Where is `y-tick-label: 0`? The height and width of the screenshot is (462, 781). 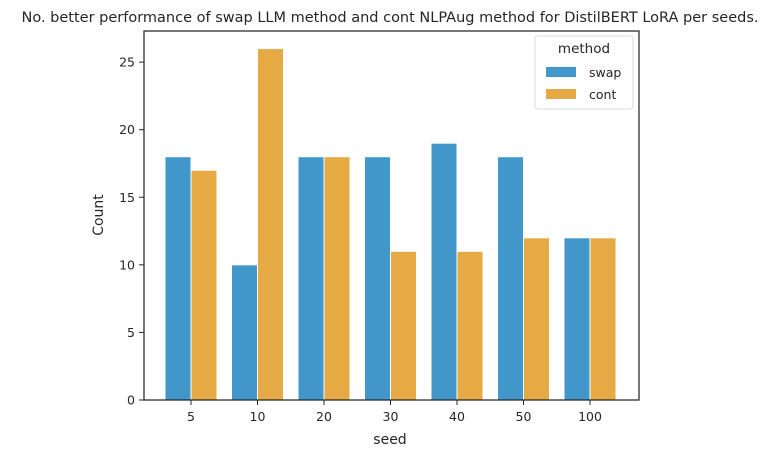
y-tick-label: 0 is located at coordinates (131, 400).